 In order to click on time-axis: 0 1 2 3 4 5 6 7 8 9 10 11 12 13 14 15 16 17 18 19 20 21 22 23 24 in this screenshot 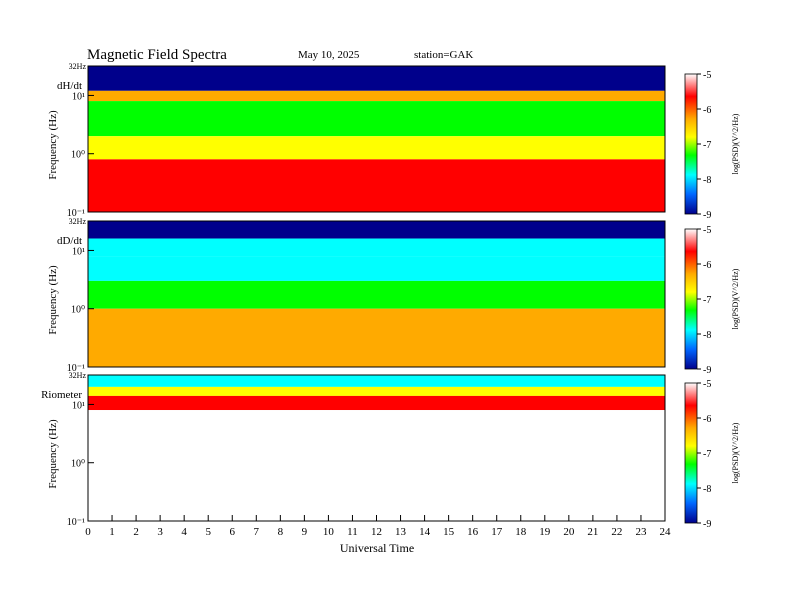, I will do `click(378, 526)`.